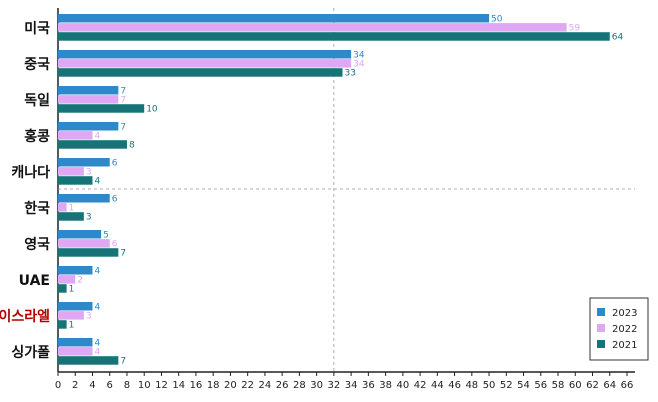 Image resolution: width=658 pixels, height=402 pixels. What do you see at coordinates (351, 385) in the screenshot?
I see `x-tick-label: 34` at bounding box center [351, 385].